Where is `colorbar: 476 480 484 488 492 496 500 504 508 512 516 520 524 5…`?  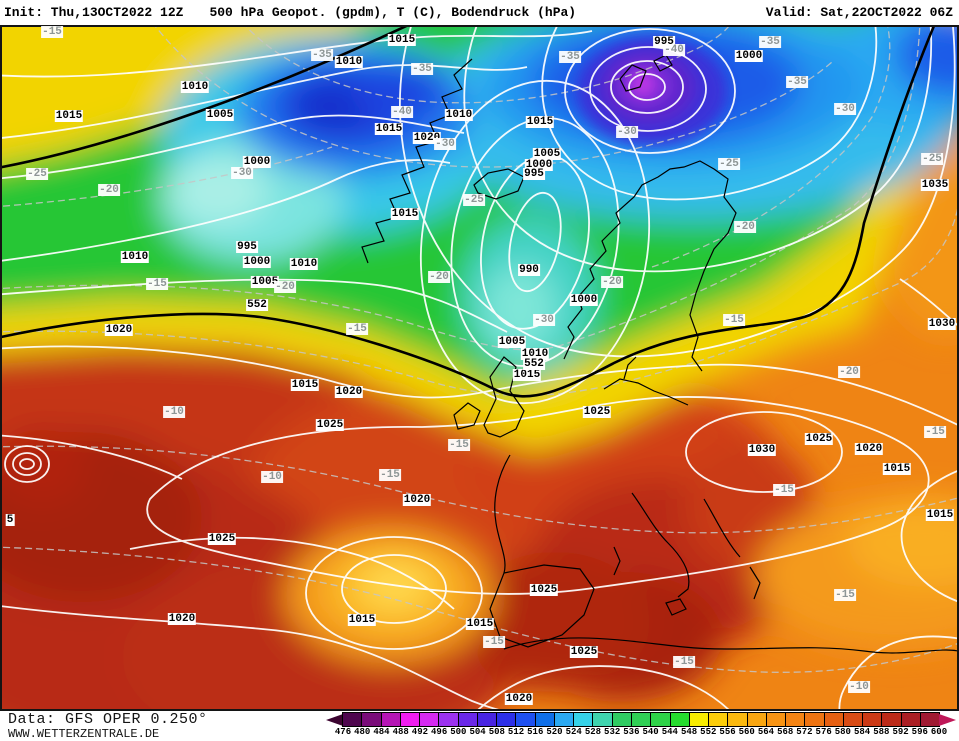
colorbar: 476 480 484 488 492 496 500 504 508 512 516 520 524 5… is located at coordinates (641, 725).